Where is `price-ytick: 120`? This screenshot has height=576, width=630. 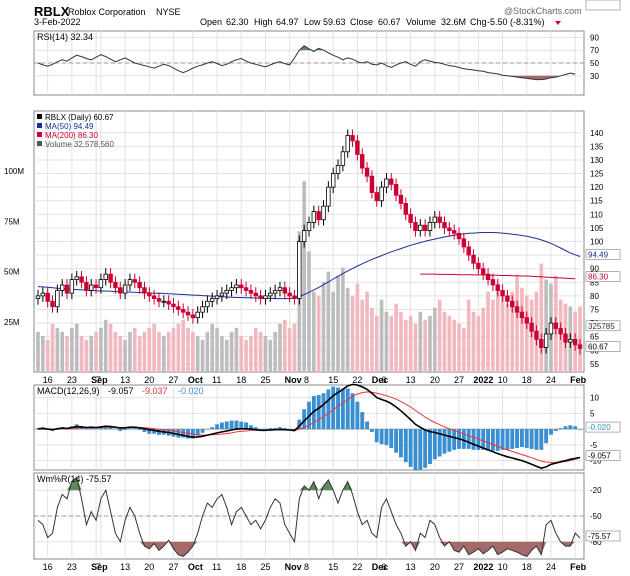 price-ytick: 120 is located at coordinates (597, 187).